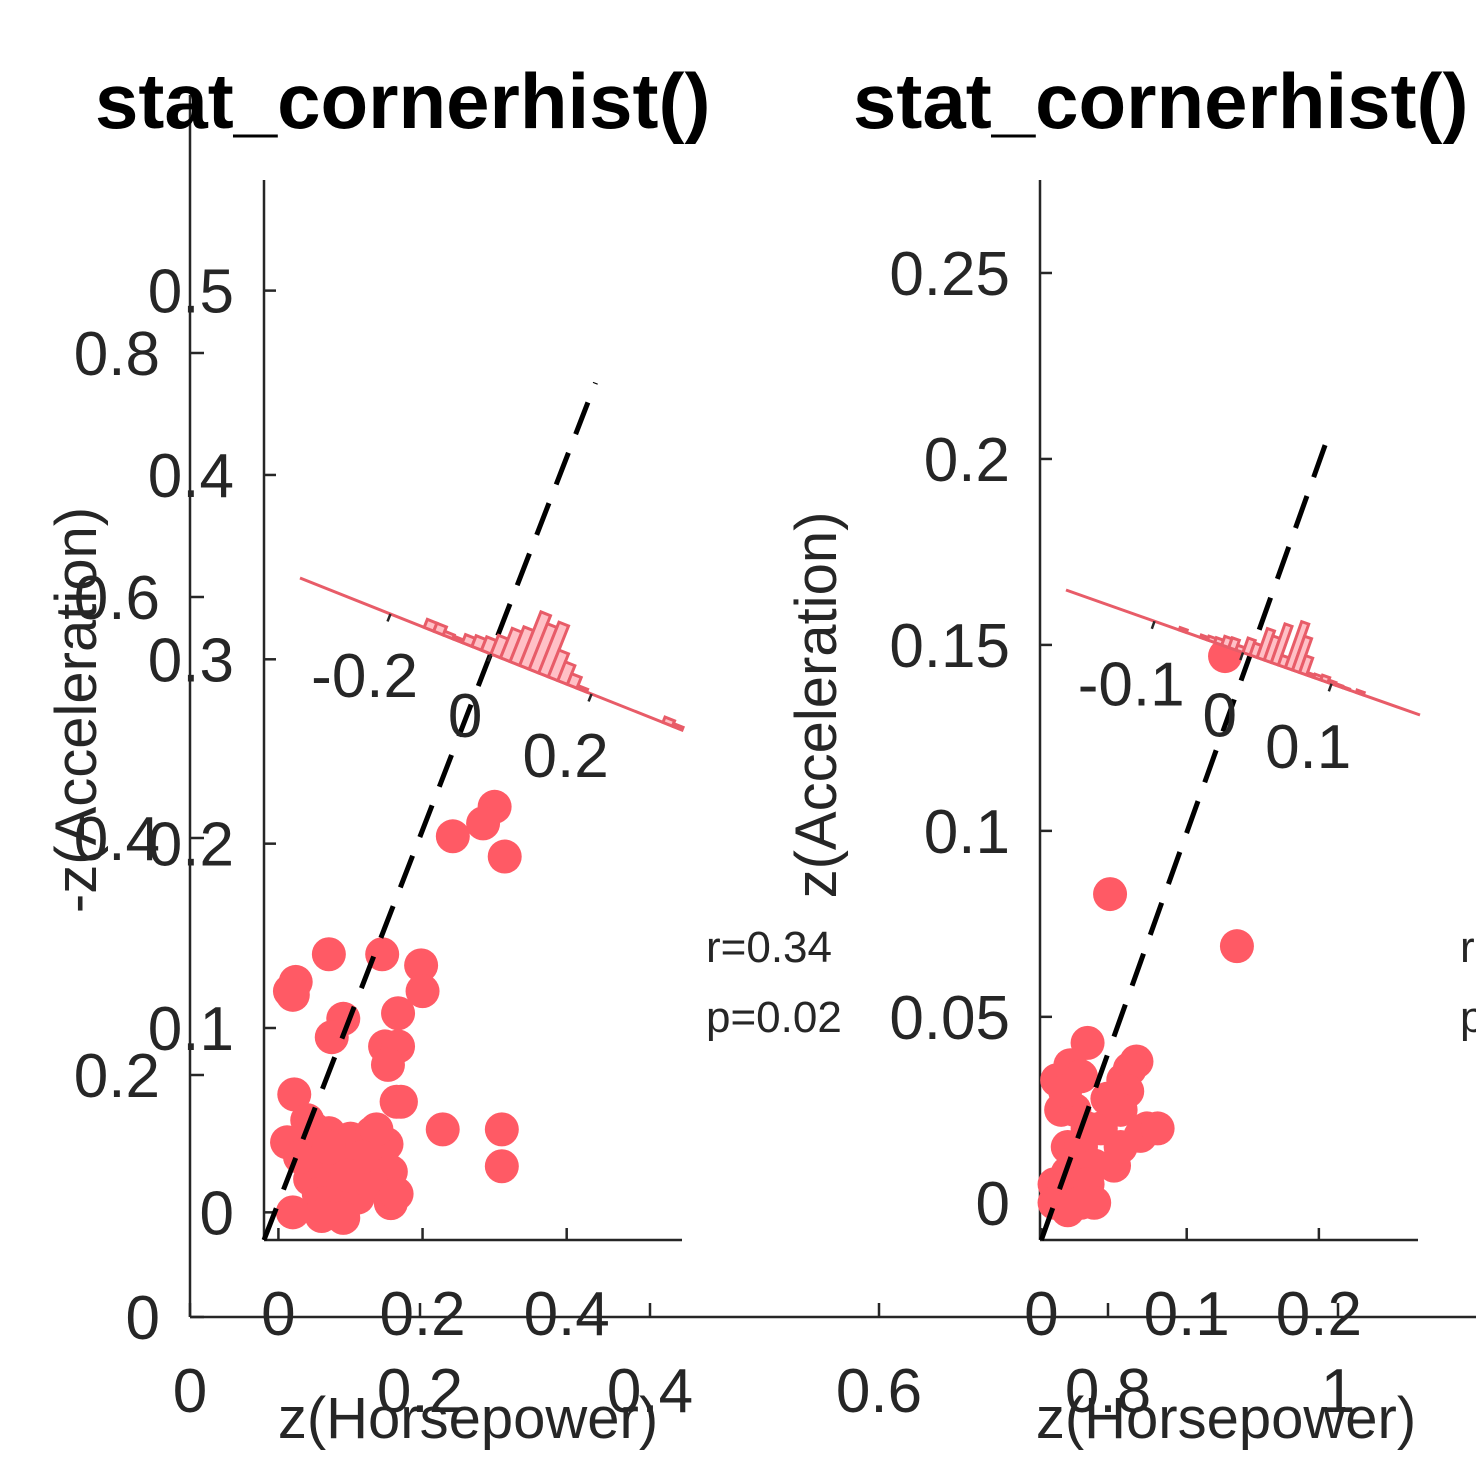 This screenshot has height=1479, width=1476. What do you see at coordinates (567, 1314) in the screenshot?
I see `left-x-tick-label: 0.4` at bounding box center [567, 1314].